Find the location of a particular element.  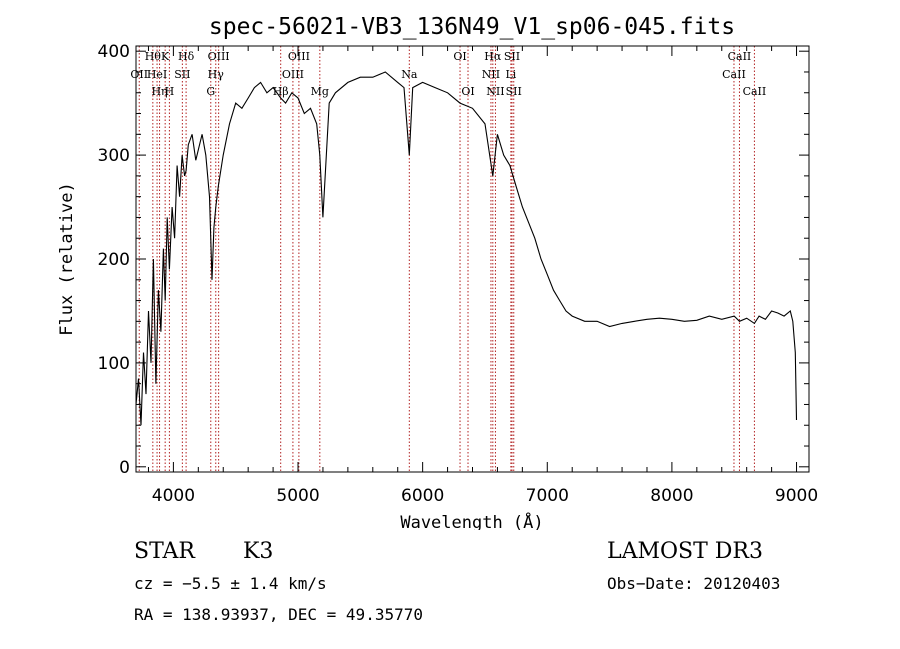

marker-label: K is located at coordinates (165, 56).